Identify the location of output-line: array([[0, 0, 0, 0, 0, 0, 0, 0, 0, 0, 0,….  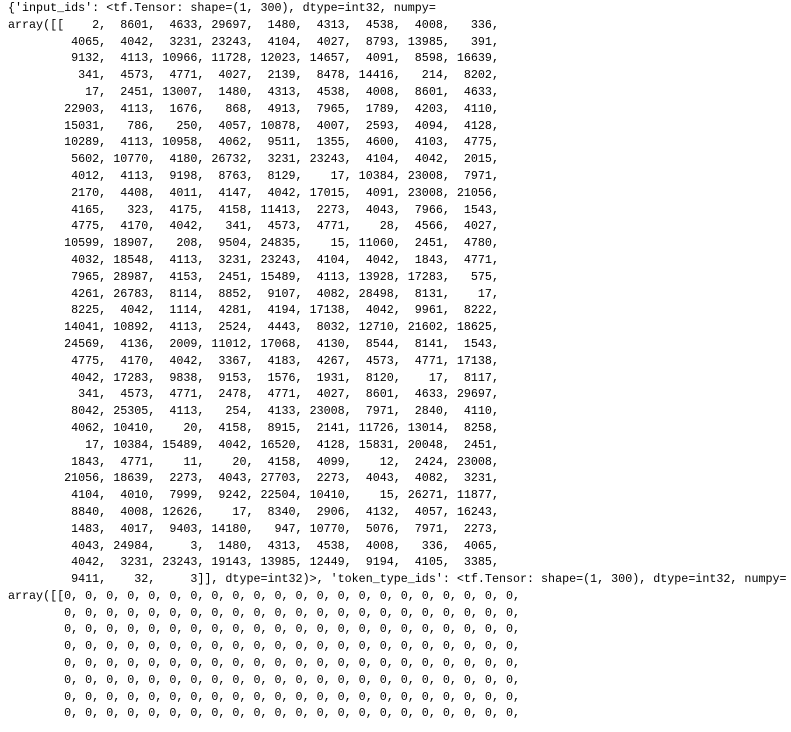
(264, 595).